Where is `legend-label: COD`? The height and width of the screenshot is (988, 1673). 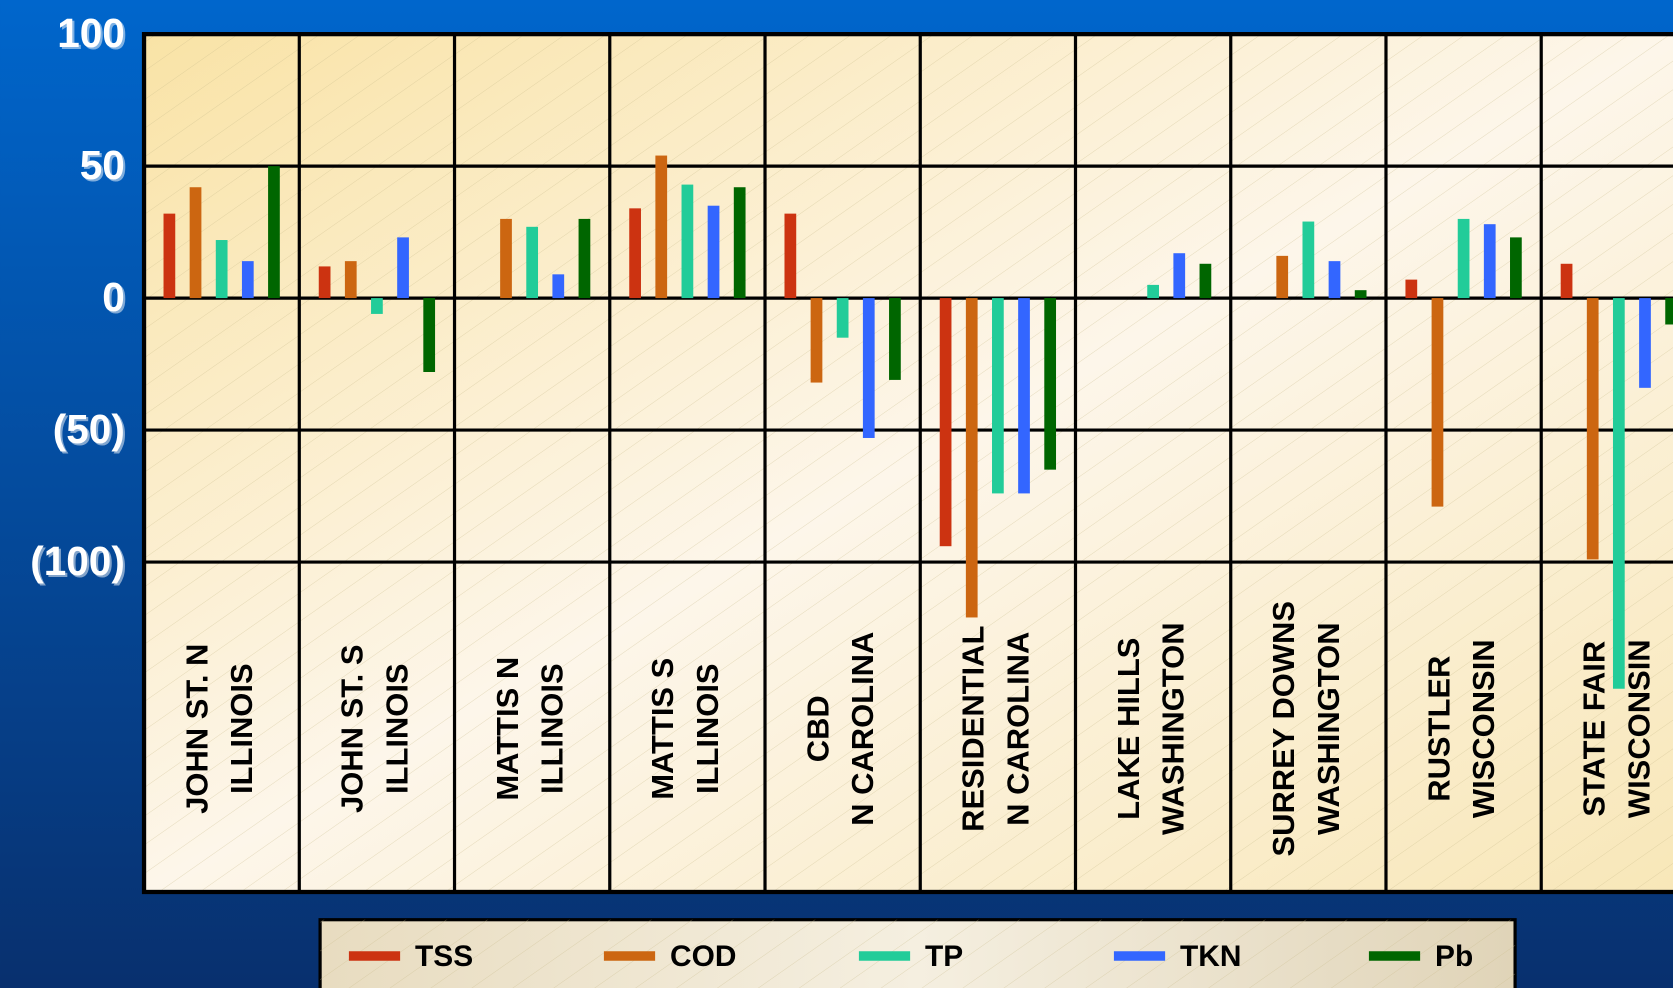
legend-label: COD is located at coordinates (703, 956).